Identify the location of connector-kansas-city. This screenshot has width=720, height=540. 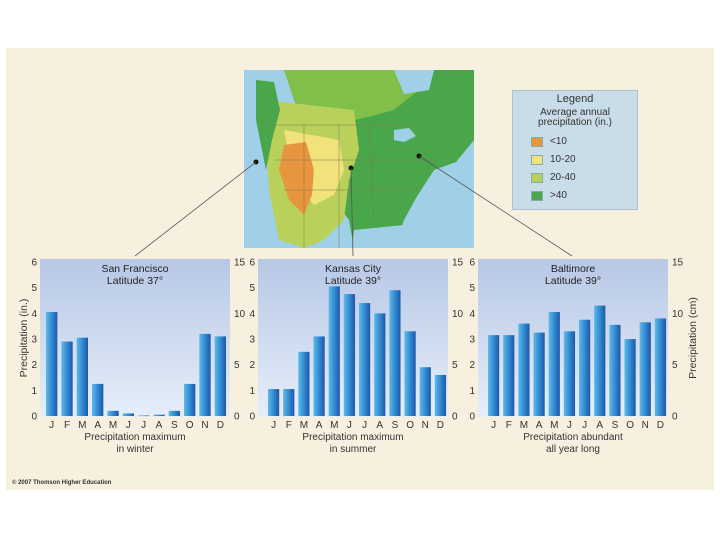
(352, 212).